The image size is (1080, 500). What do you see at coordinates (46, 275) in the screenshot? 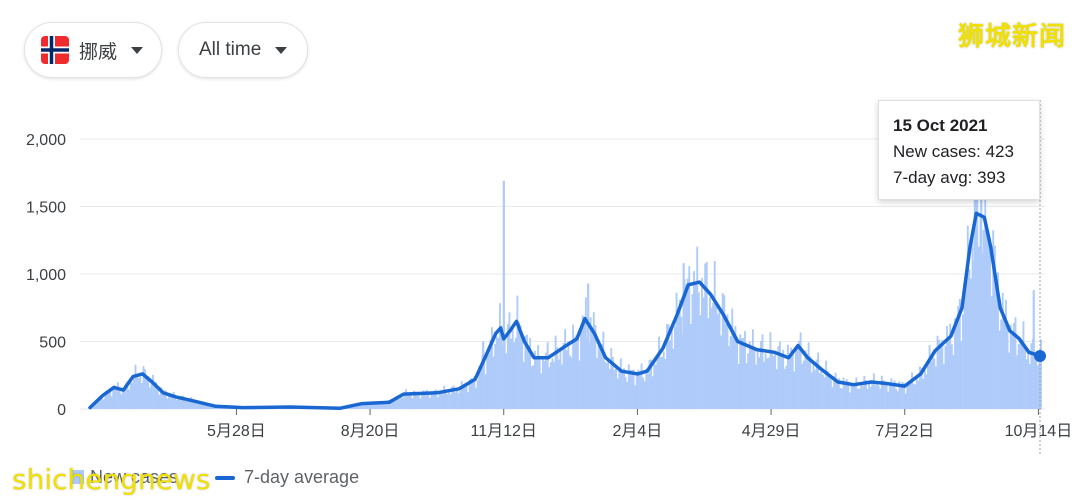
I see `y-tick-label: 1,000` at bounding box center [46, 275].